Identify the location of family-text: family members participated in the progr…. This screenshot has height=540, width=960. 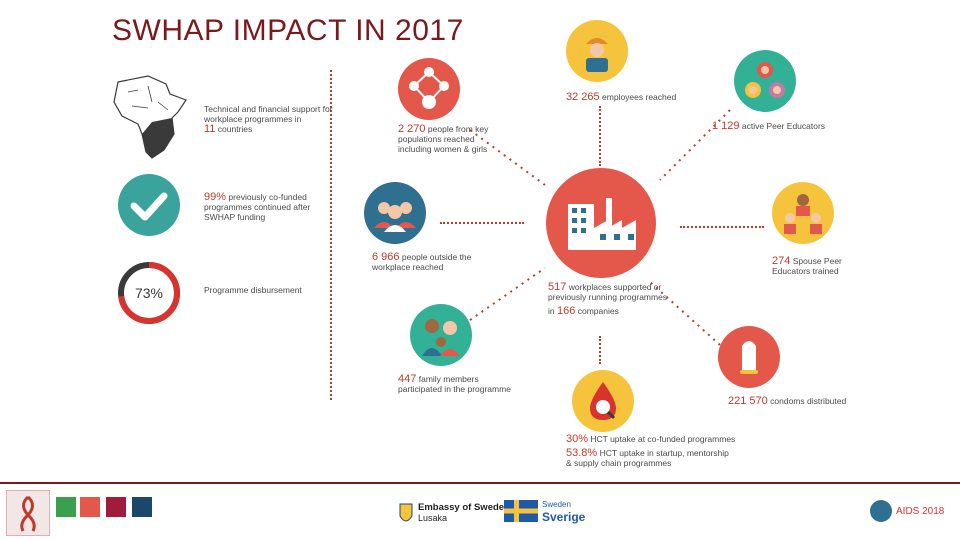
(454, 384).